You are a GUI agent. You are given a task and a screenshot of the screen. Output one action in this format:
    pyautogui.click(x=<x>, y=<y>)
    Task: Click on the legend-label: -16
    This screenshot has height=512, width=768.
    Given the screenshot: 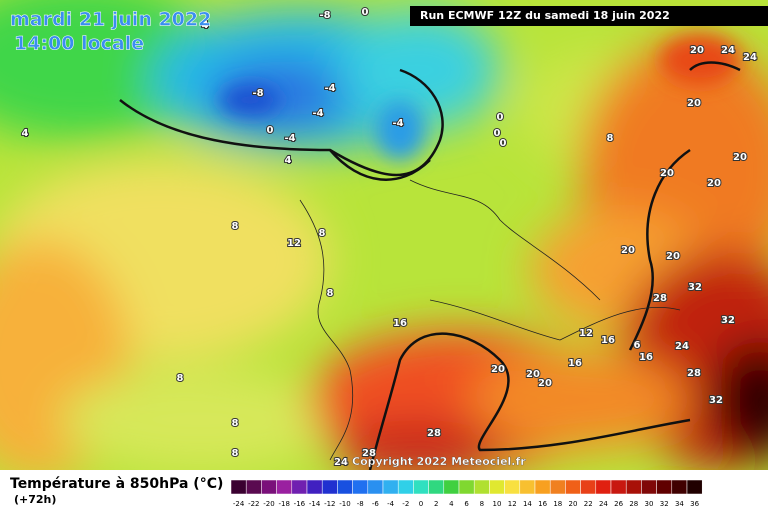 What is the action you would take?
    pyautogui.click(x=300, y=504)
    